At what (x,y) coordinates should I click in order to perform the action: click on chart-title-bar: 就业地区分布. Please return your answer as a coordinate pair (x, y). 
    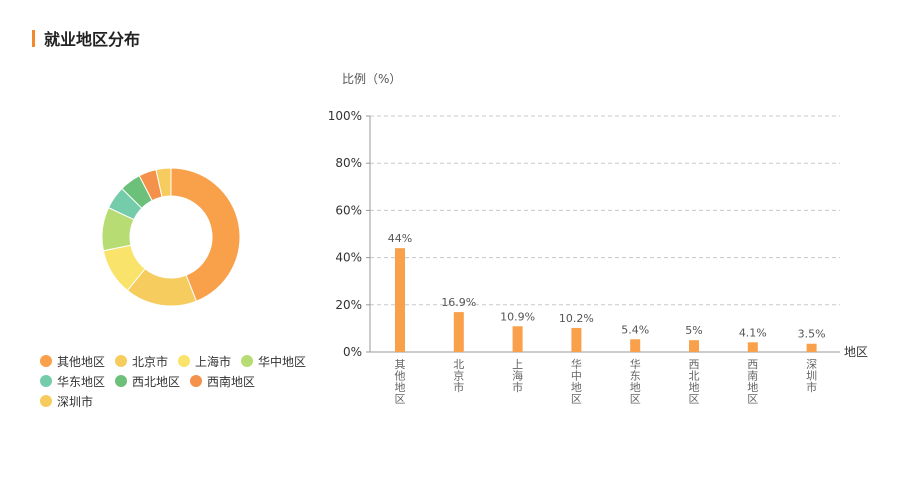
    Looking at the image, I should click on (86, 38).